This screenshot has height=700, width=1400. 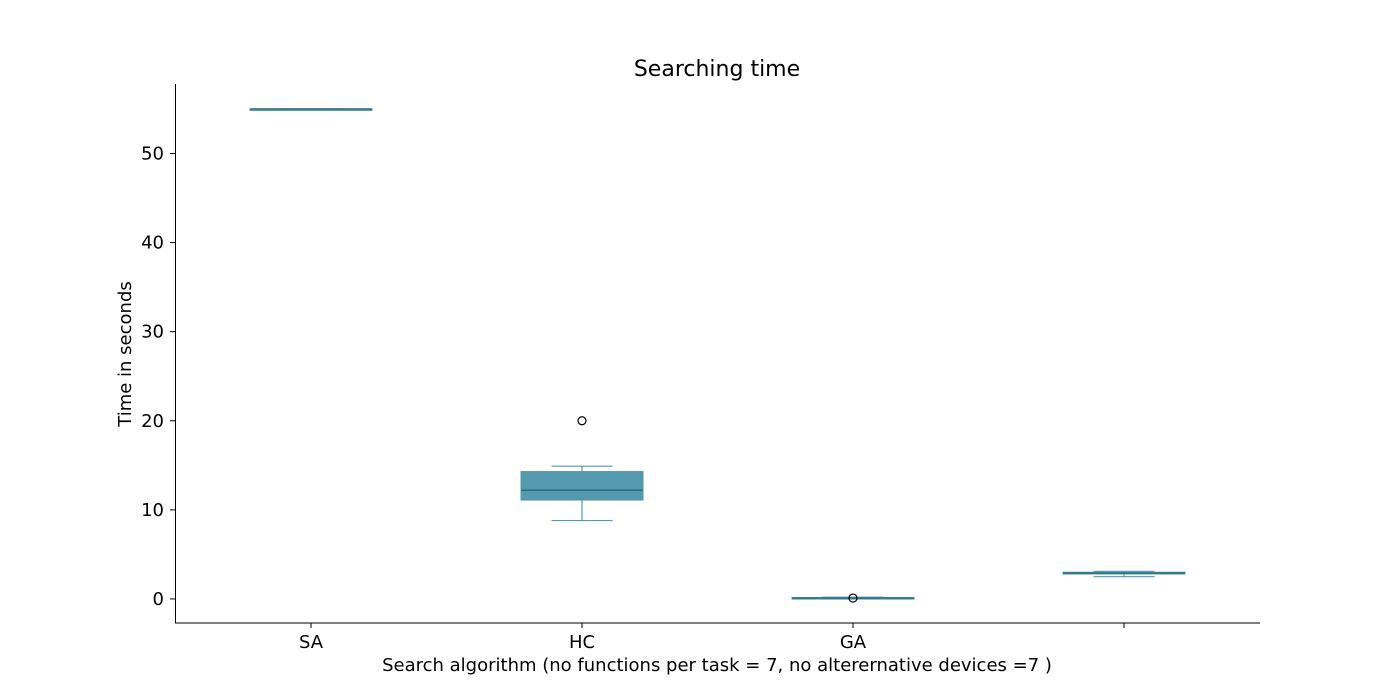 What do you see at coordinates (717, 69) in the screenshot?
I see `chart-title: Searching time` at bounding box center [717, 69].